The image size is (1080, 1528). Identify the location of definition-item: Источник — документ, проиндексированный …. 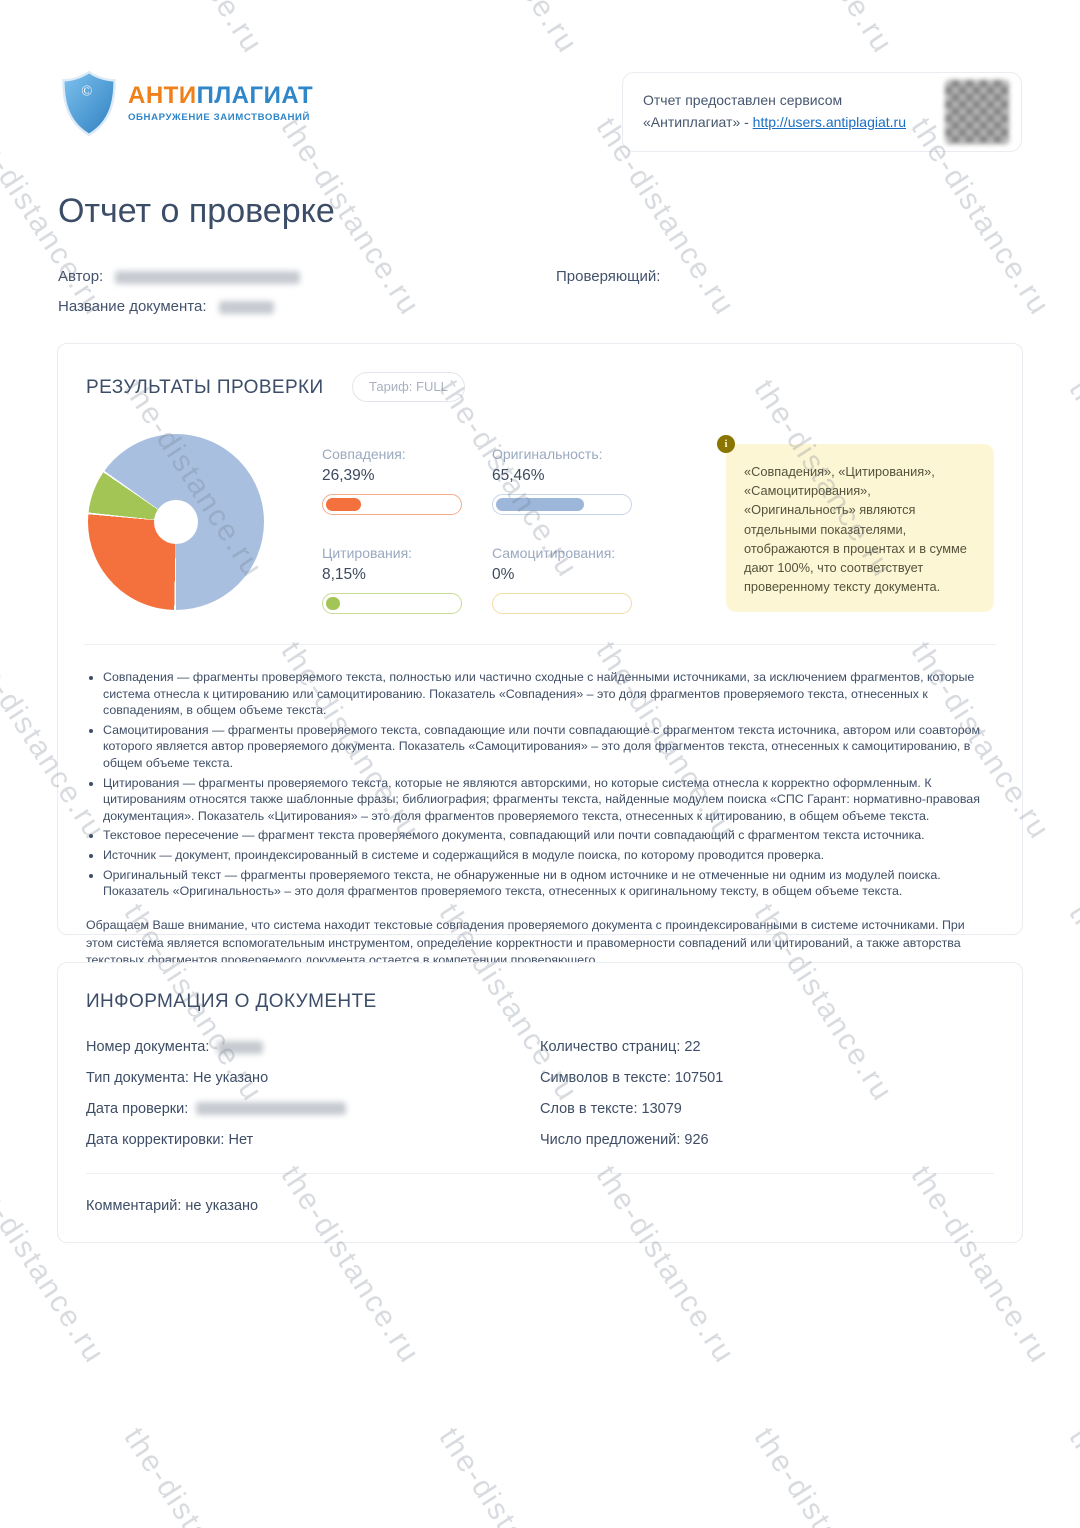
(548, 855).